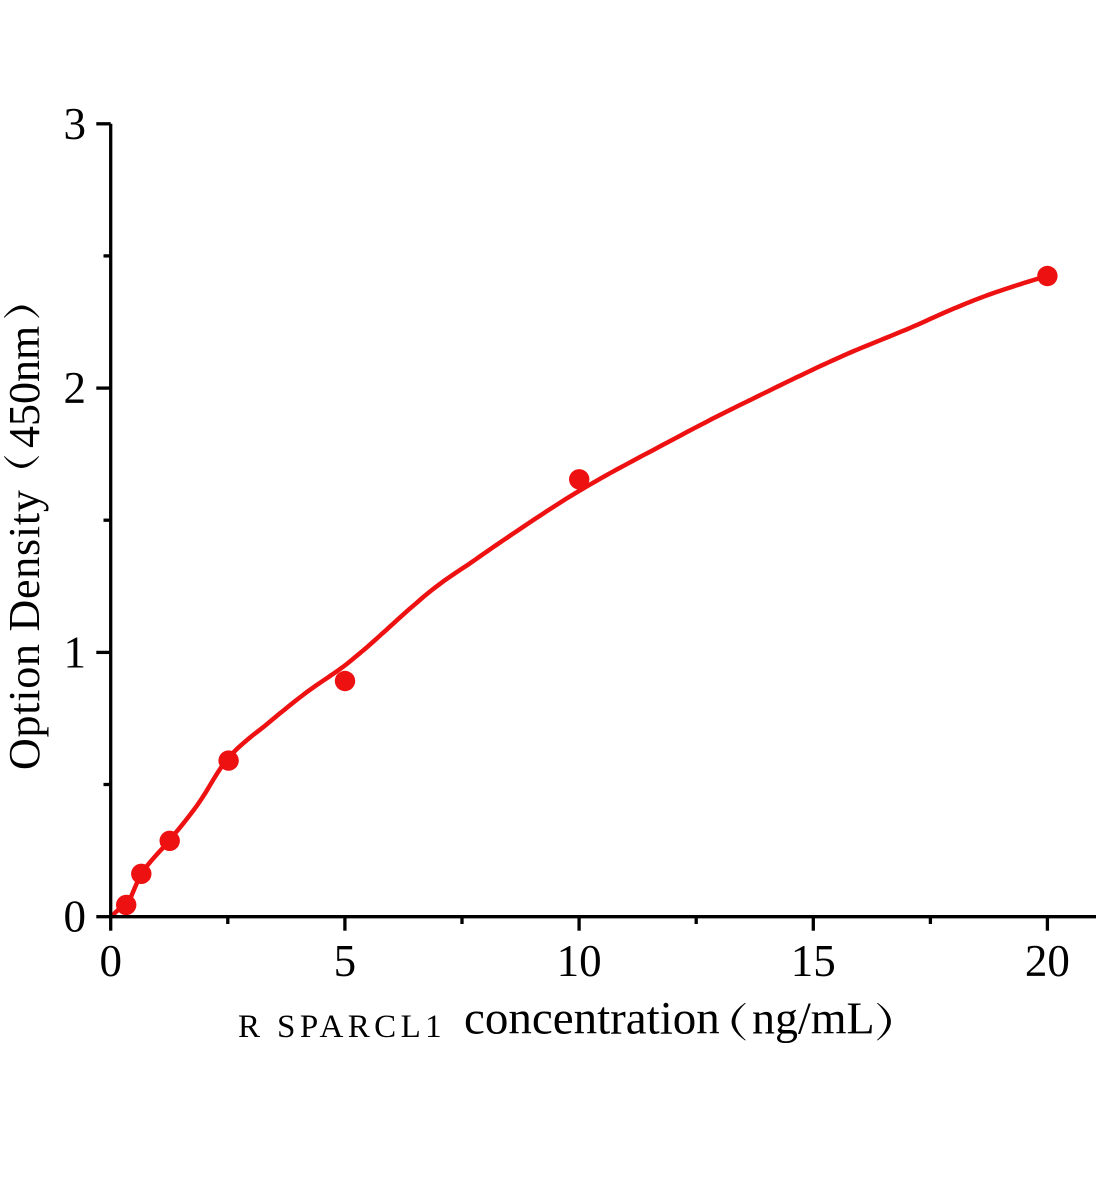 This screenshot has width=1104, height=1200. I want to click on svg-text: 1, so click(75, 652).